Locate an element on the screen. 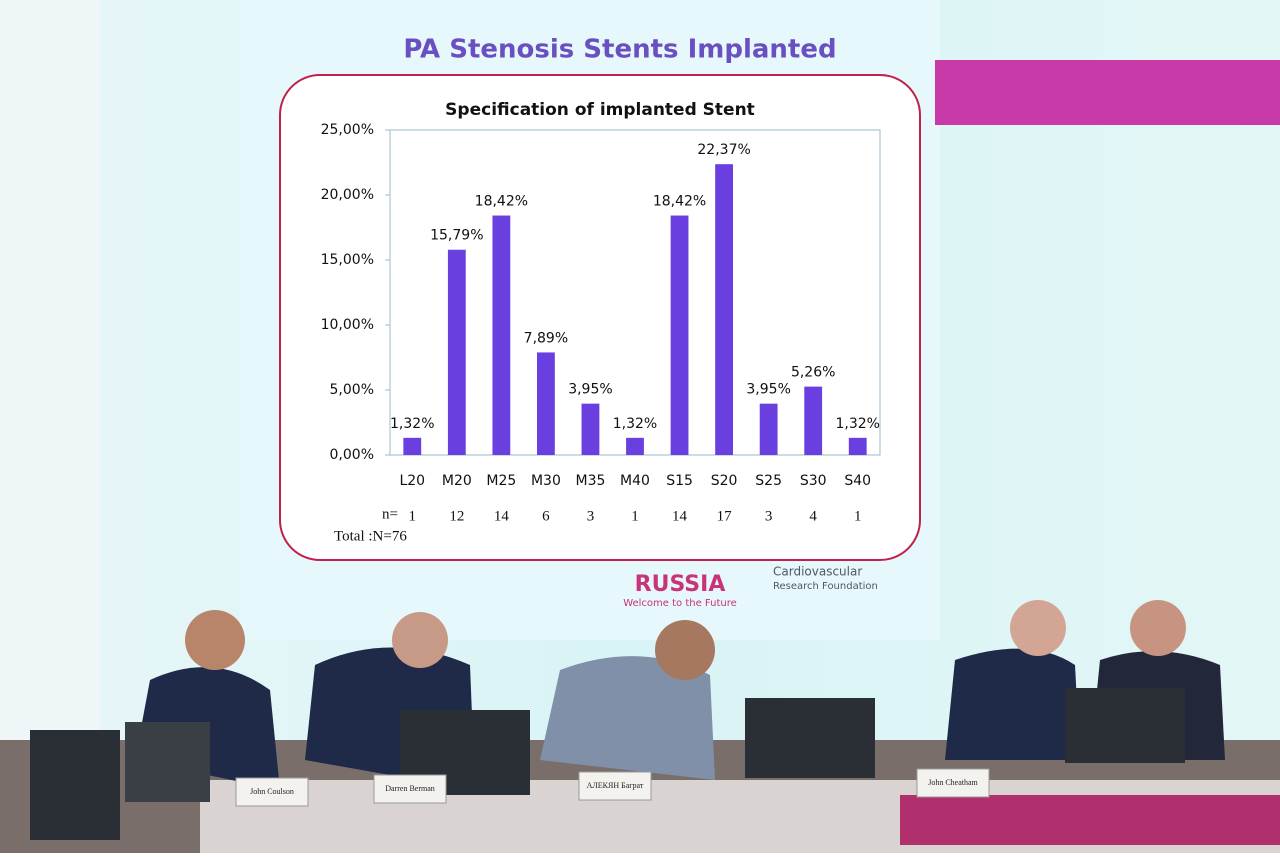  y-tick-label: 15,00% is located at coordinates (347, 260).